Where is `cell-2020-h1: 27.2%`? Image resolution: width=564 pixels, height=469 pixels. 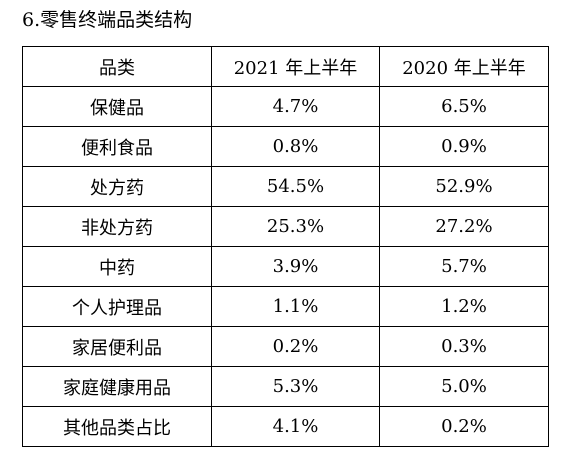 cell-2020-h1: 27.2% is located at coordinates (464, 226).